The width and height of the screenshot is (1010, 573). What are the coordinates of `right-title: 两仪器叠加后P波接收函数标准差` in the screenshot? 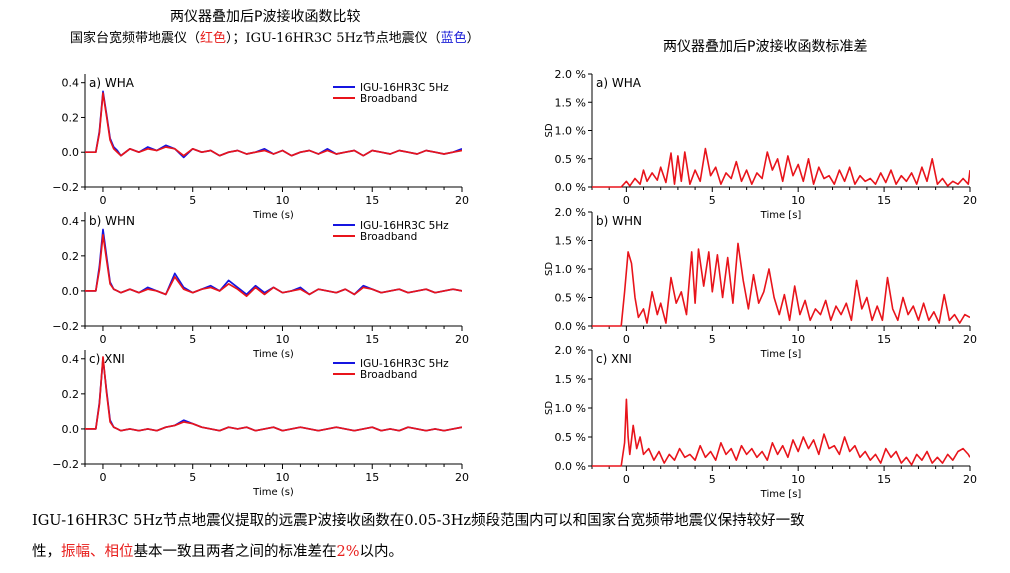 It's located at (765, 47).